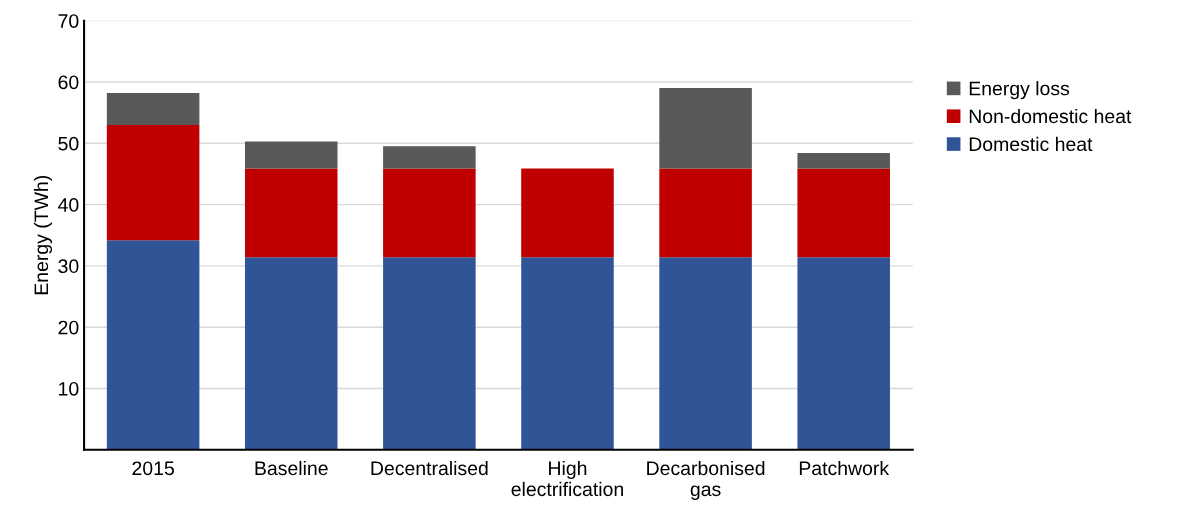 The image size is (1201, 517). I want to click on legend-label: Domestic heat, so click(1031, 144).